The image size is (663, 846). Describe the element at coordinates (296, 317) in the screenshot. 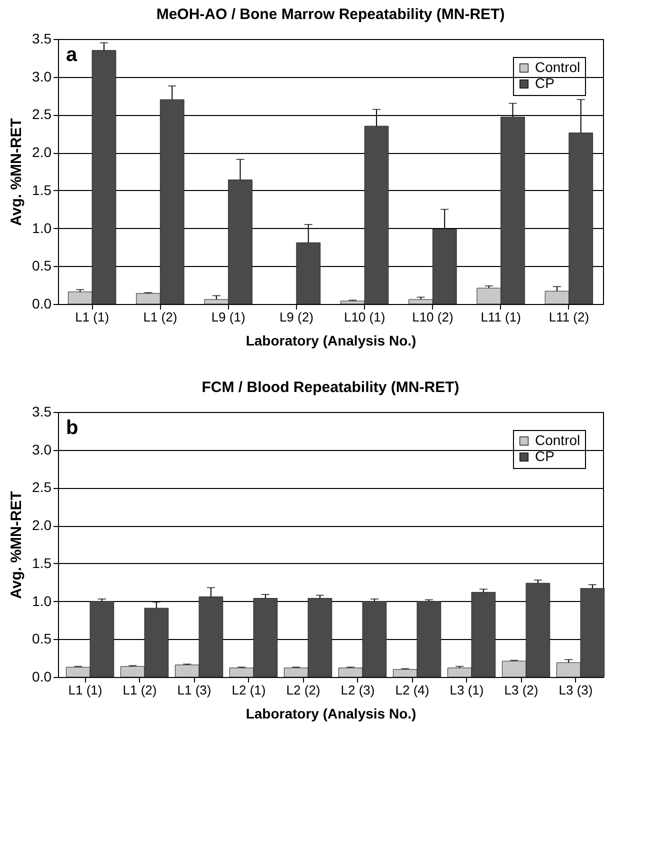

I see `x-tick-label: L9 (2)` at that location.